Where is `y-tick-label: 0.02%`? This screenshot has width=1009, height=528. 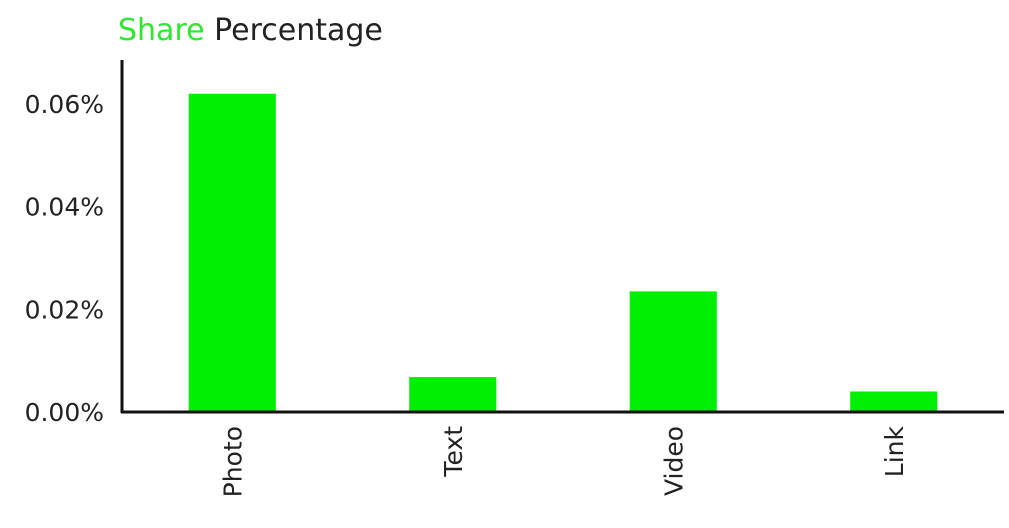
y-tick-label: 0.02% is located at coordinates (64, 309).